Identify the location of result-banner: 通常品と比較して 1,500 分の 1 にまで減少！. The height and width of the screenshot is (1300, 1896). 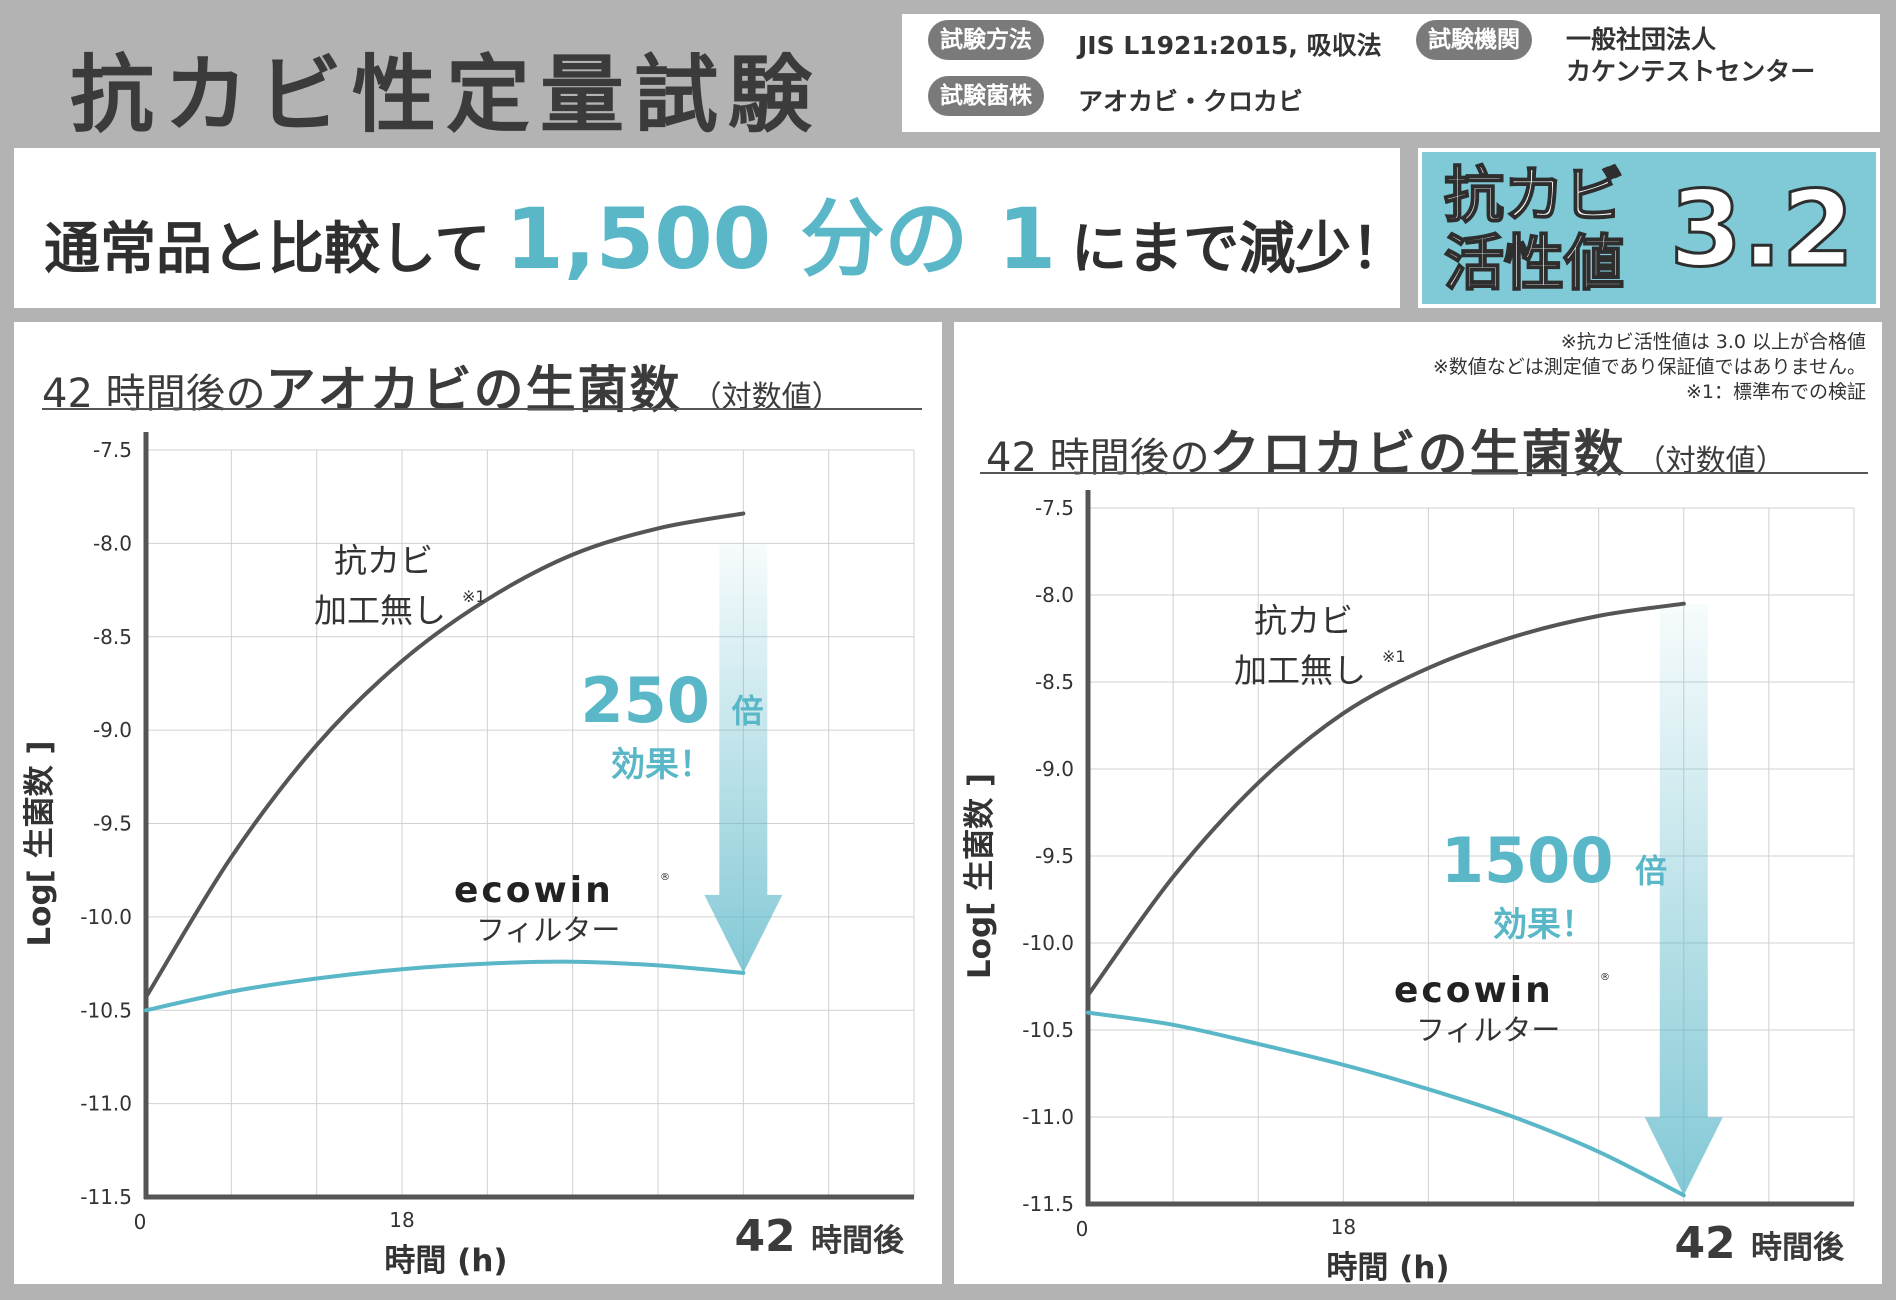
(710, 228).